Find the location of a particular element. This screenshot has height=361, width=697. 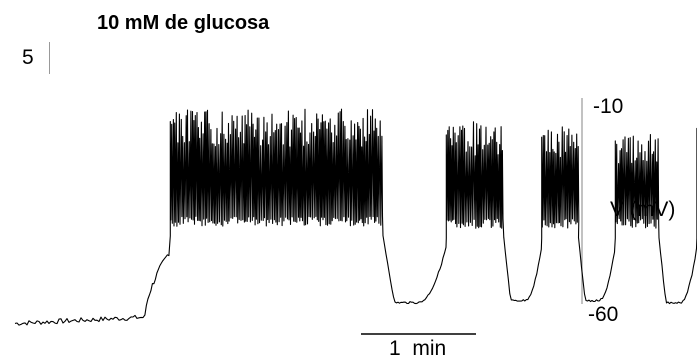

time-scale-label: 1 min is located at coordinates (418, 348).